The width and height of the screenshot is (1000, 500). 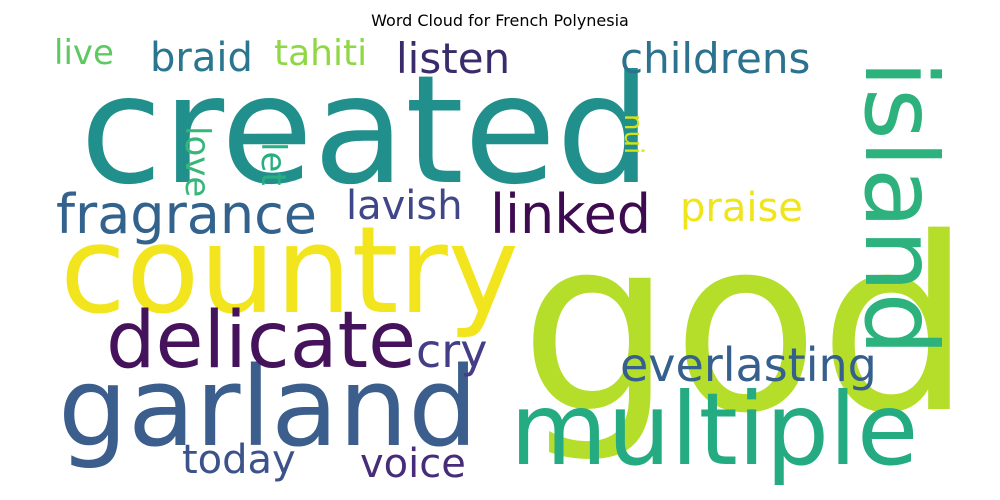 What do you see at coordinates (187, 214) in the screenshot?
I see `word-fragrance: fragrance` at bounding box center [187, 214].